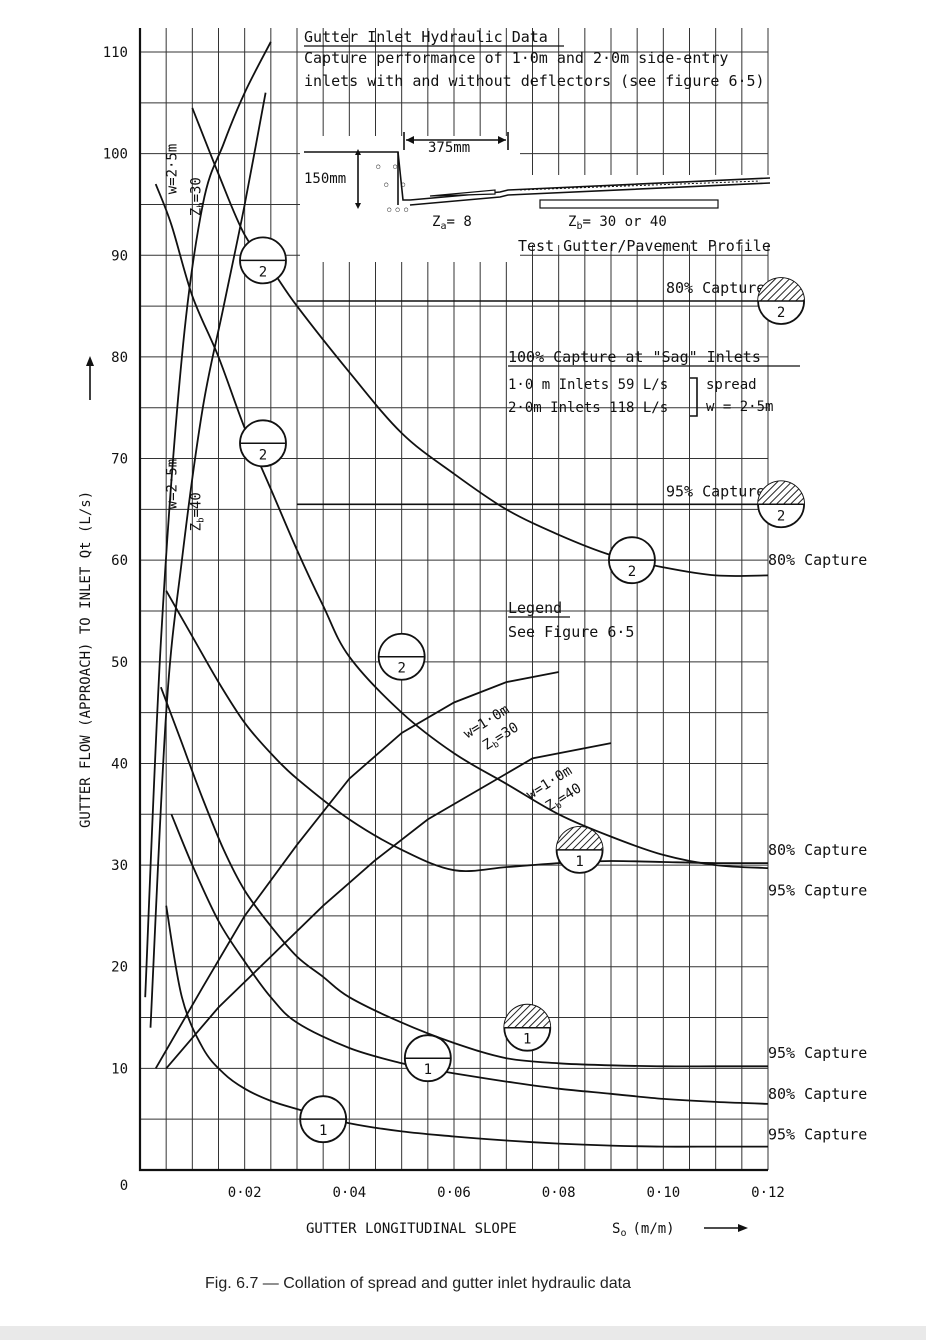 The height and width of the screenshot is (1340, 926). What do you see at coordinates (411, 1229) in the screenshot?
I see `x-axis-label: GUTTER LONGITUDINAL SLOPE` at bounding box center [411, 1229].